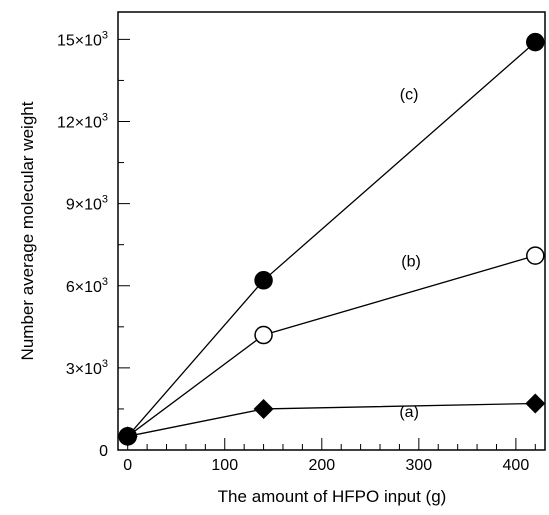 Image resolution: width=549 pixels, height=515 pixels. I want to click on x-axis-title: The amount of HFPO input (g), so click(332, 496).